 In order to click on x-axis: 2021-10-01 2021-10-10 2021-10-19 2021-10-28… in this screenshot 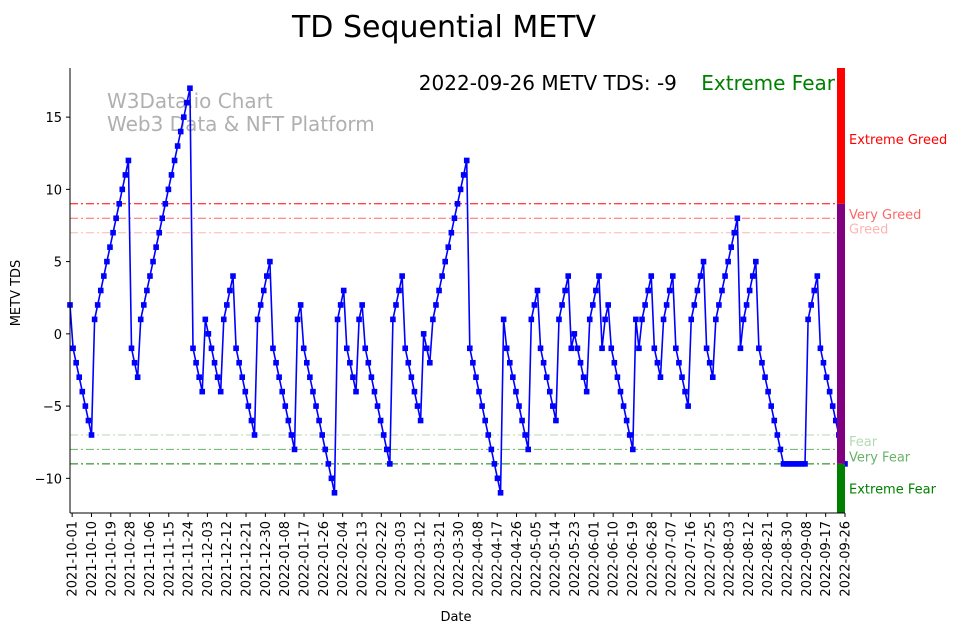, I will do `click(460, 554)`.